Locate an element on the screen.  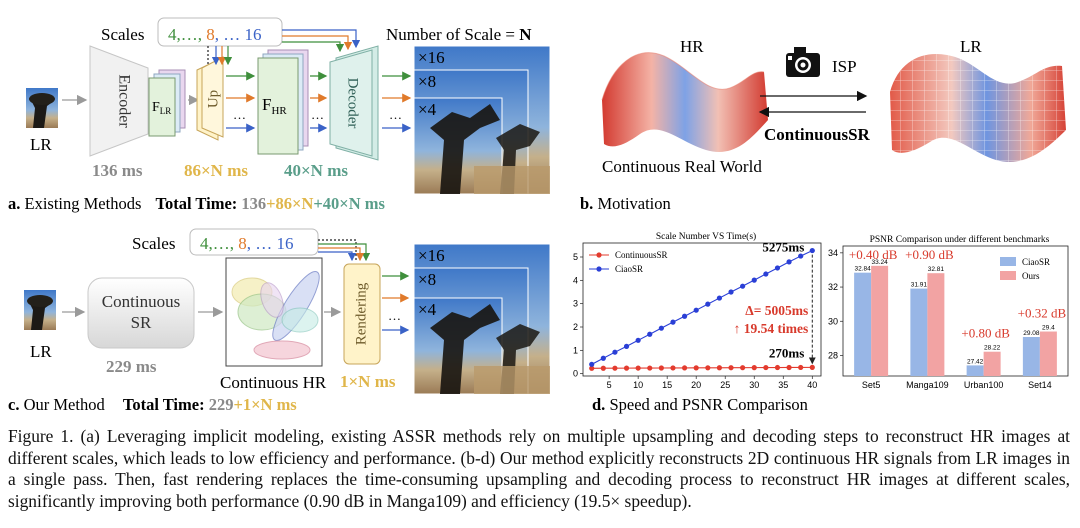
continuous-sr-line2: SR is located at coordinates (141, 322).